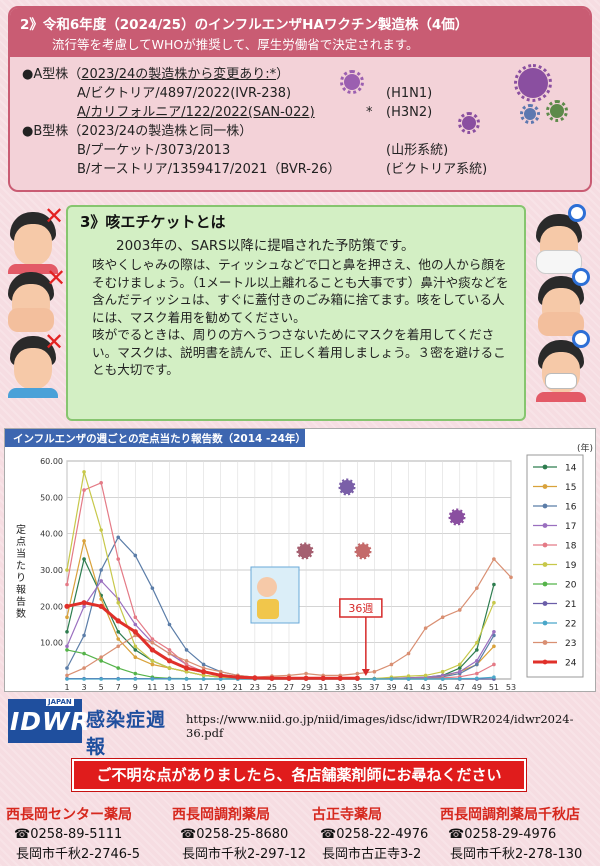 The width and height of the screenshot is (600, 866). I want to click on sneezing-person-body, so click(268, 609).